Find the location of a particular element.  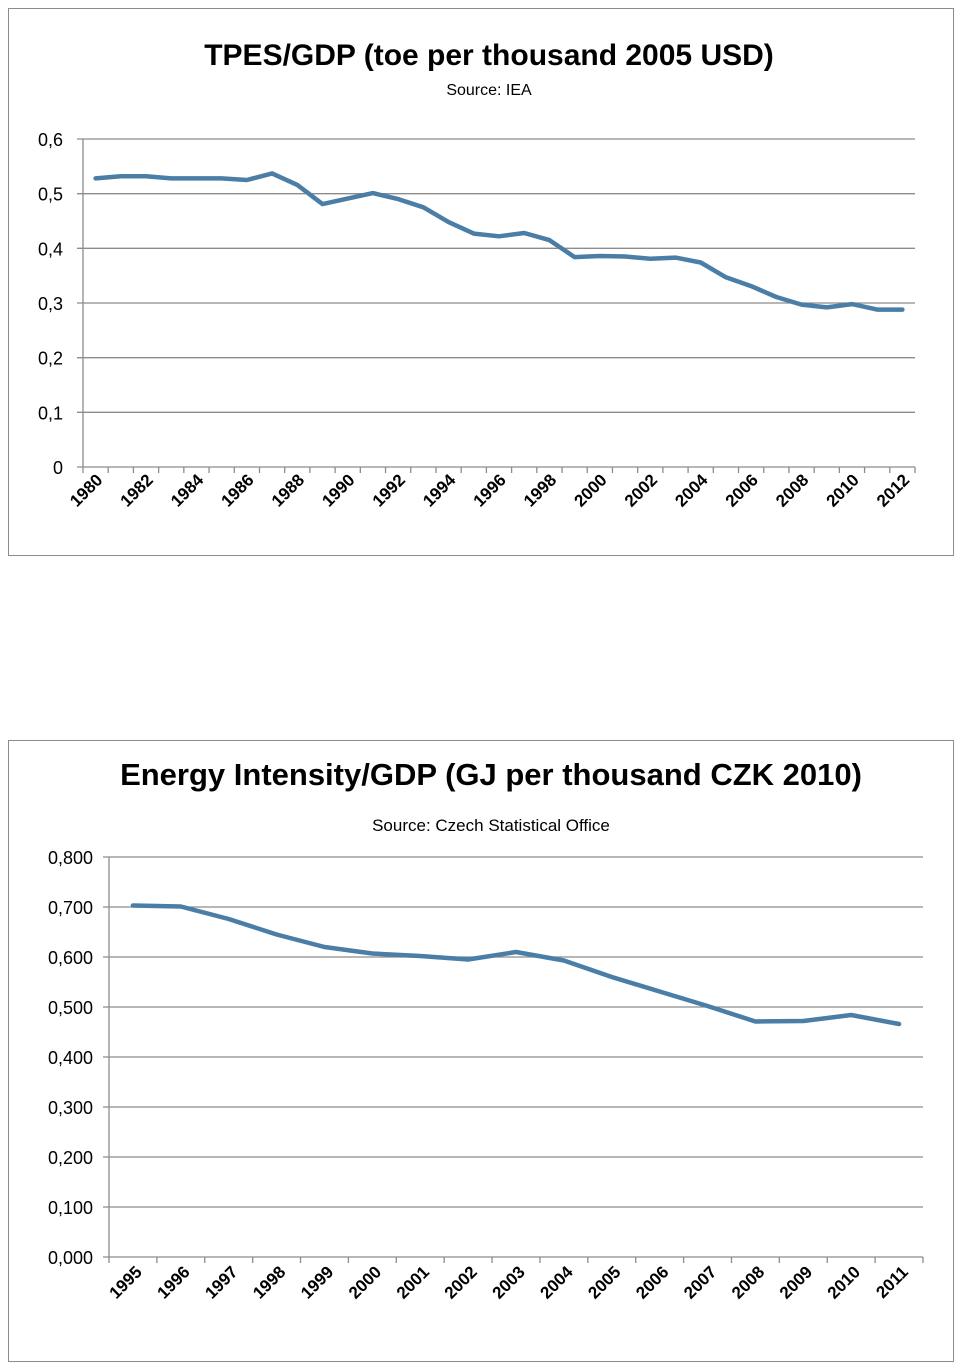

x-tick-label: 1997 is located at coordinates (221, 1282).